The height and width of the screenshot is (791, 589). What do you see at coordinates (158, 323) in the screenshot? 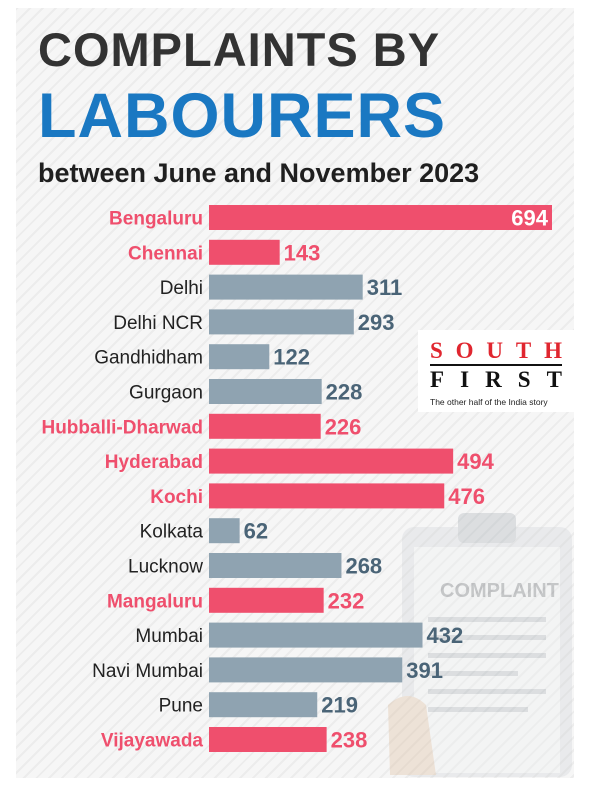
I see `category-label: Delhi NCR` at bounding box center [158, 323].